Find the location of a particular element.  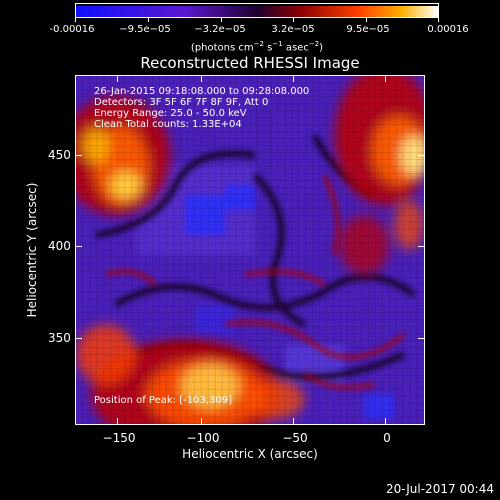

colorbar-units: (photons cm−2 s−1 asec−2) is located at coordinates (257, 47).